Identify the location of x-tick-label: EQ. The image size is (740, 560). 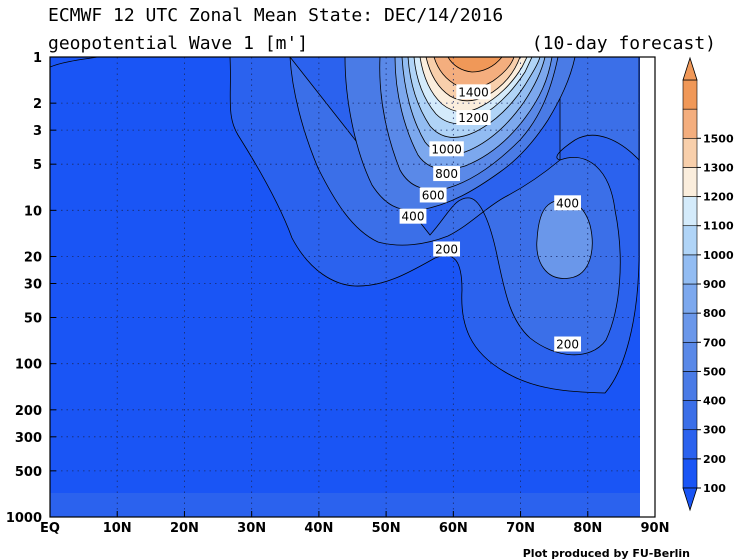
(50, 528).